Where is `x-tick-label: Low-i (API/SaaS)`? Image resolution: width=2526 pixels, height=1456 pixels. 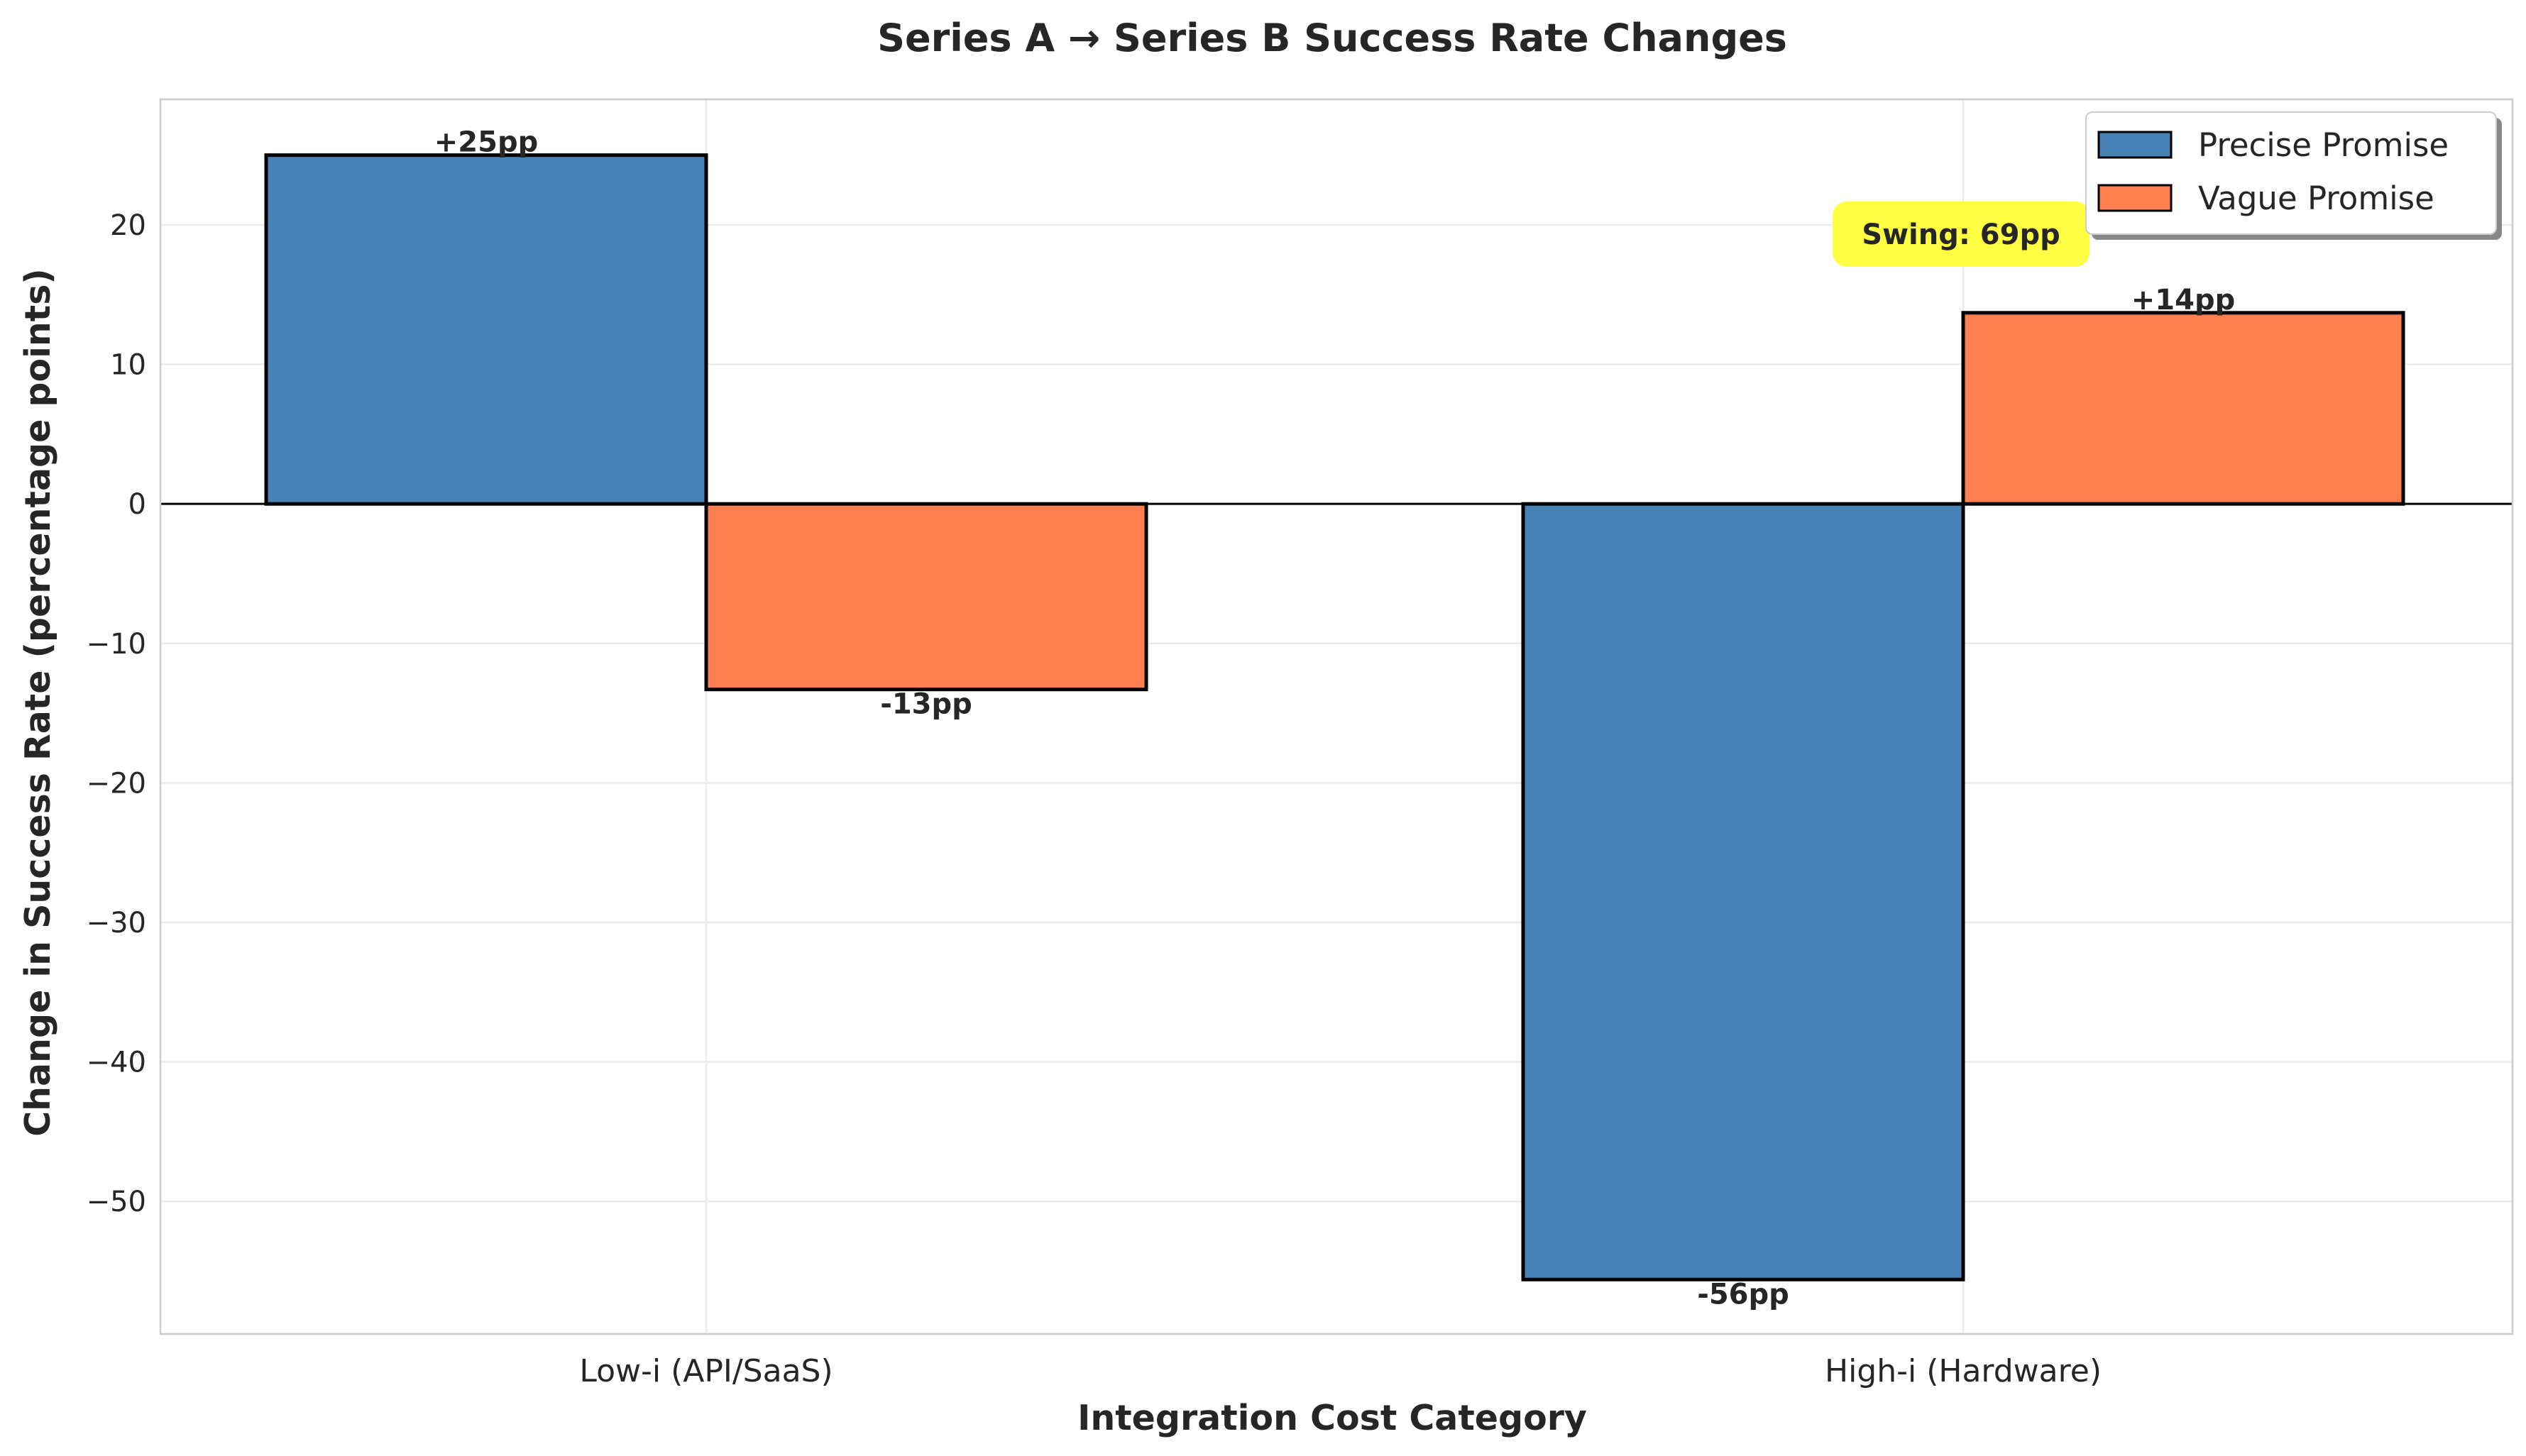 x-tick-label: Low-i (API/SaaS) is located at coordinates (706, 1371).